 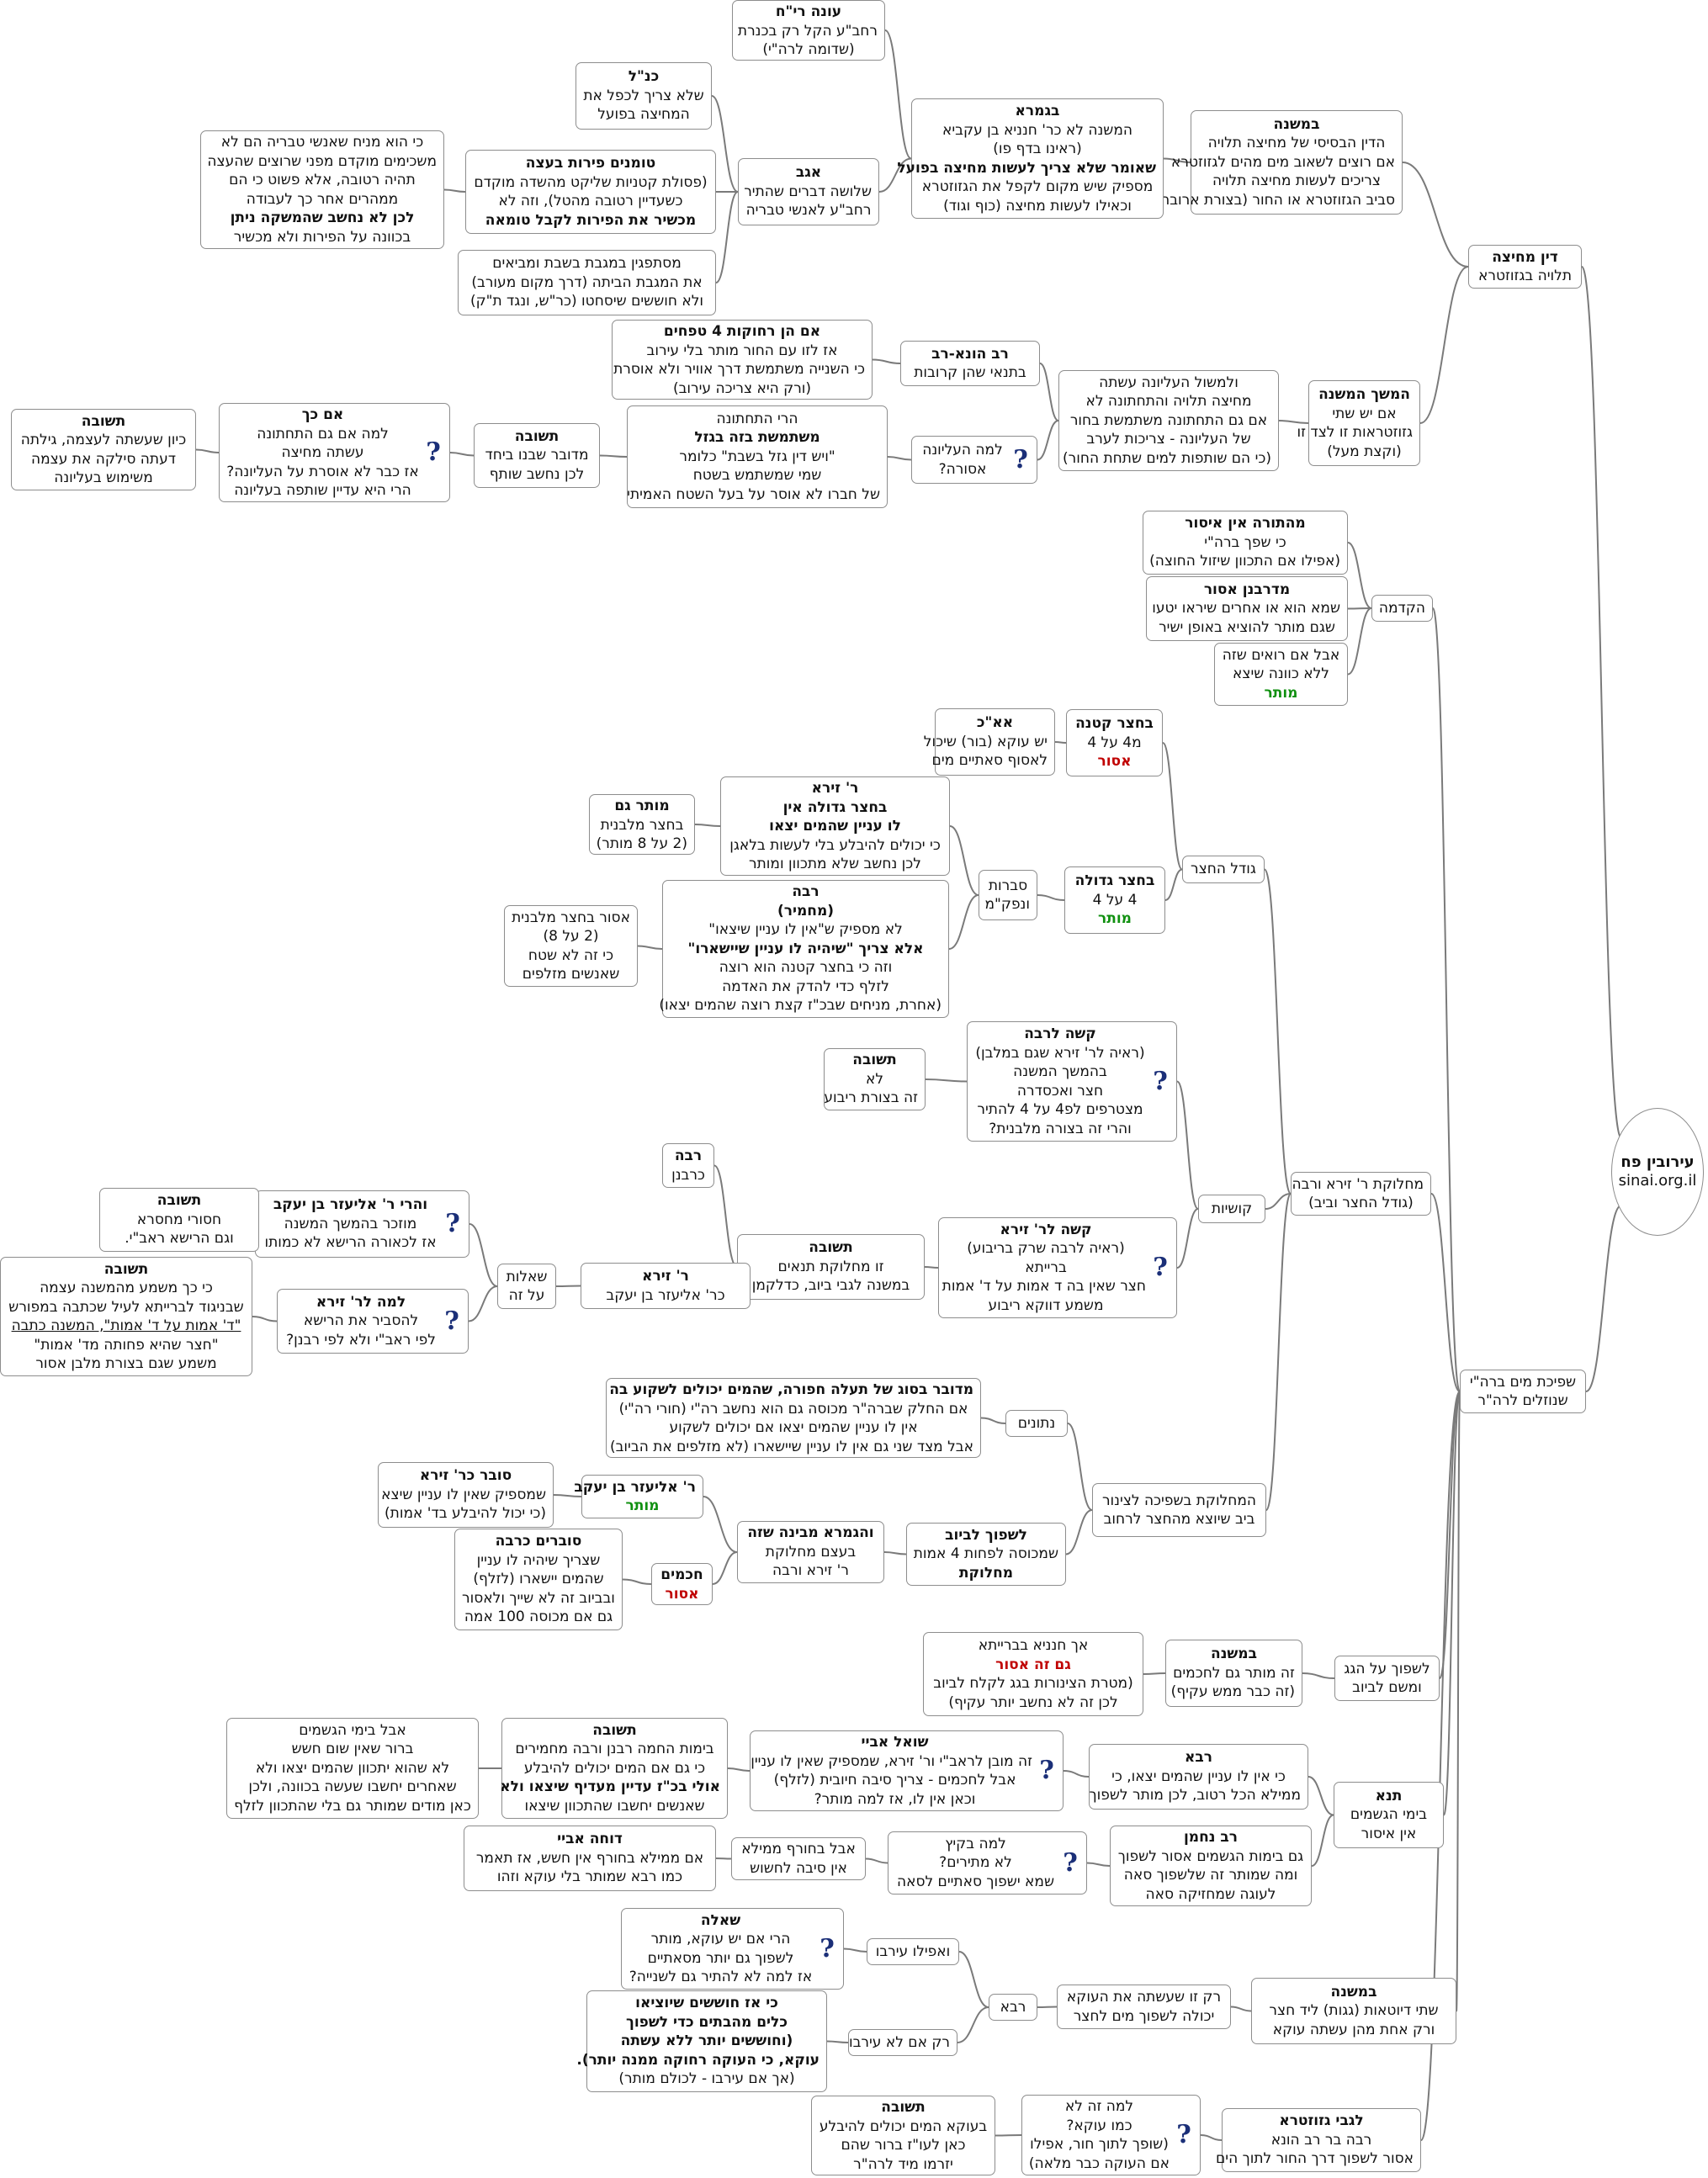 What do you see at coordinates (682, 1584) in the screenshot?
I see `node-chachamim: חכמים אסור` at bounding box center [682, 1584].